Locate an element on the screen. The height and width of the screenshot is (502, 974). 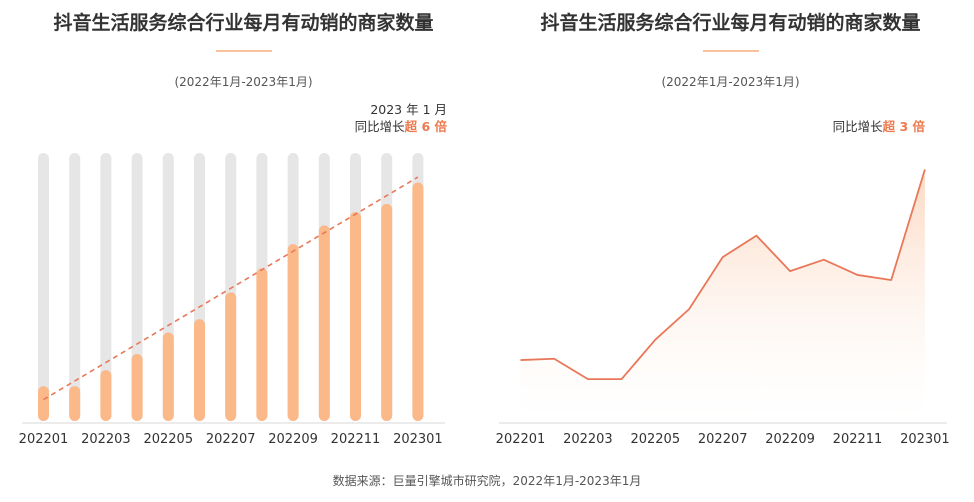
area-x-tick-202211: 202211 is located at coordinates (858, 439).